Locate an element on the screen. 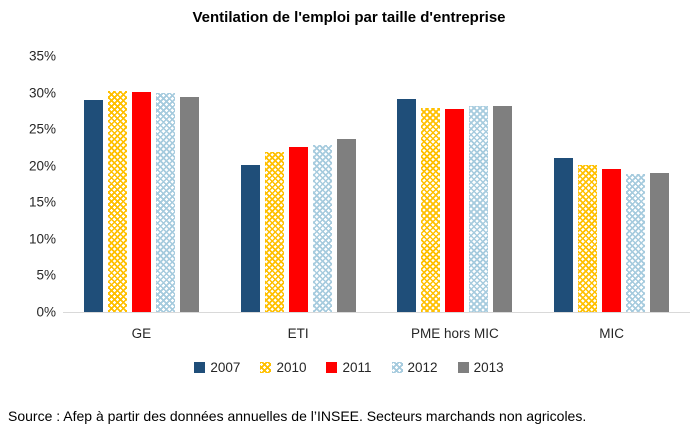 This screenshot has width=698, height=443. bar-group-mic is located at coordinates (611, 184).